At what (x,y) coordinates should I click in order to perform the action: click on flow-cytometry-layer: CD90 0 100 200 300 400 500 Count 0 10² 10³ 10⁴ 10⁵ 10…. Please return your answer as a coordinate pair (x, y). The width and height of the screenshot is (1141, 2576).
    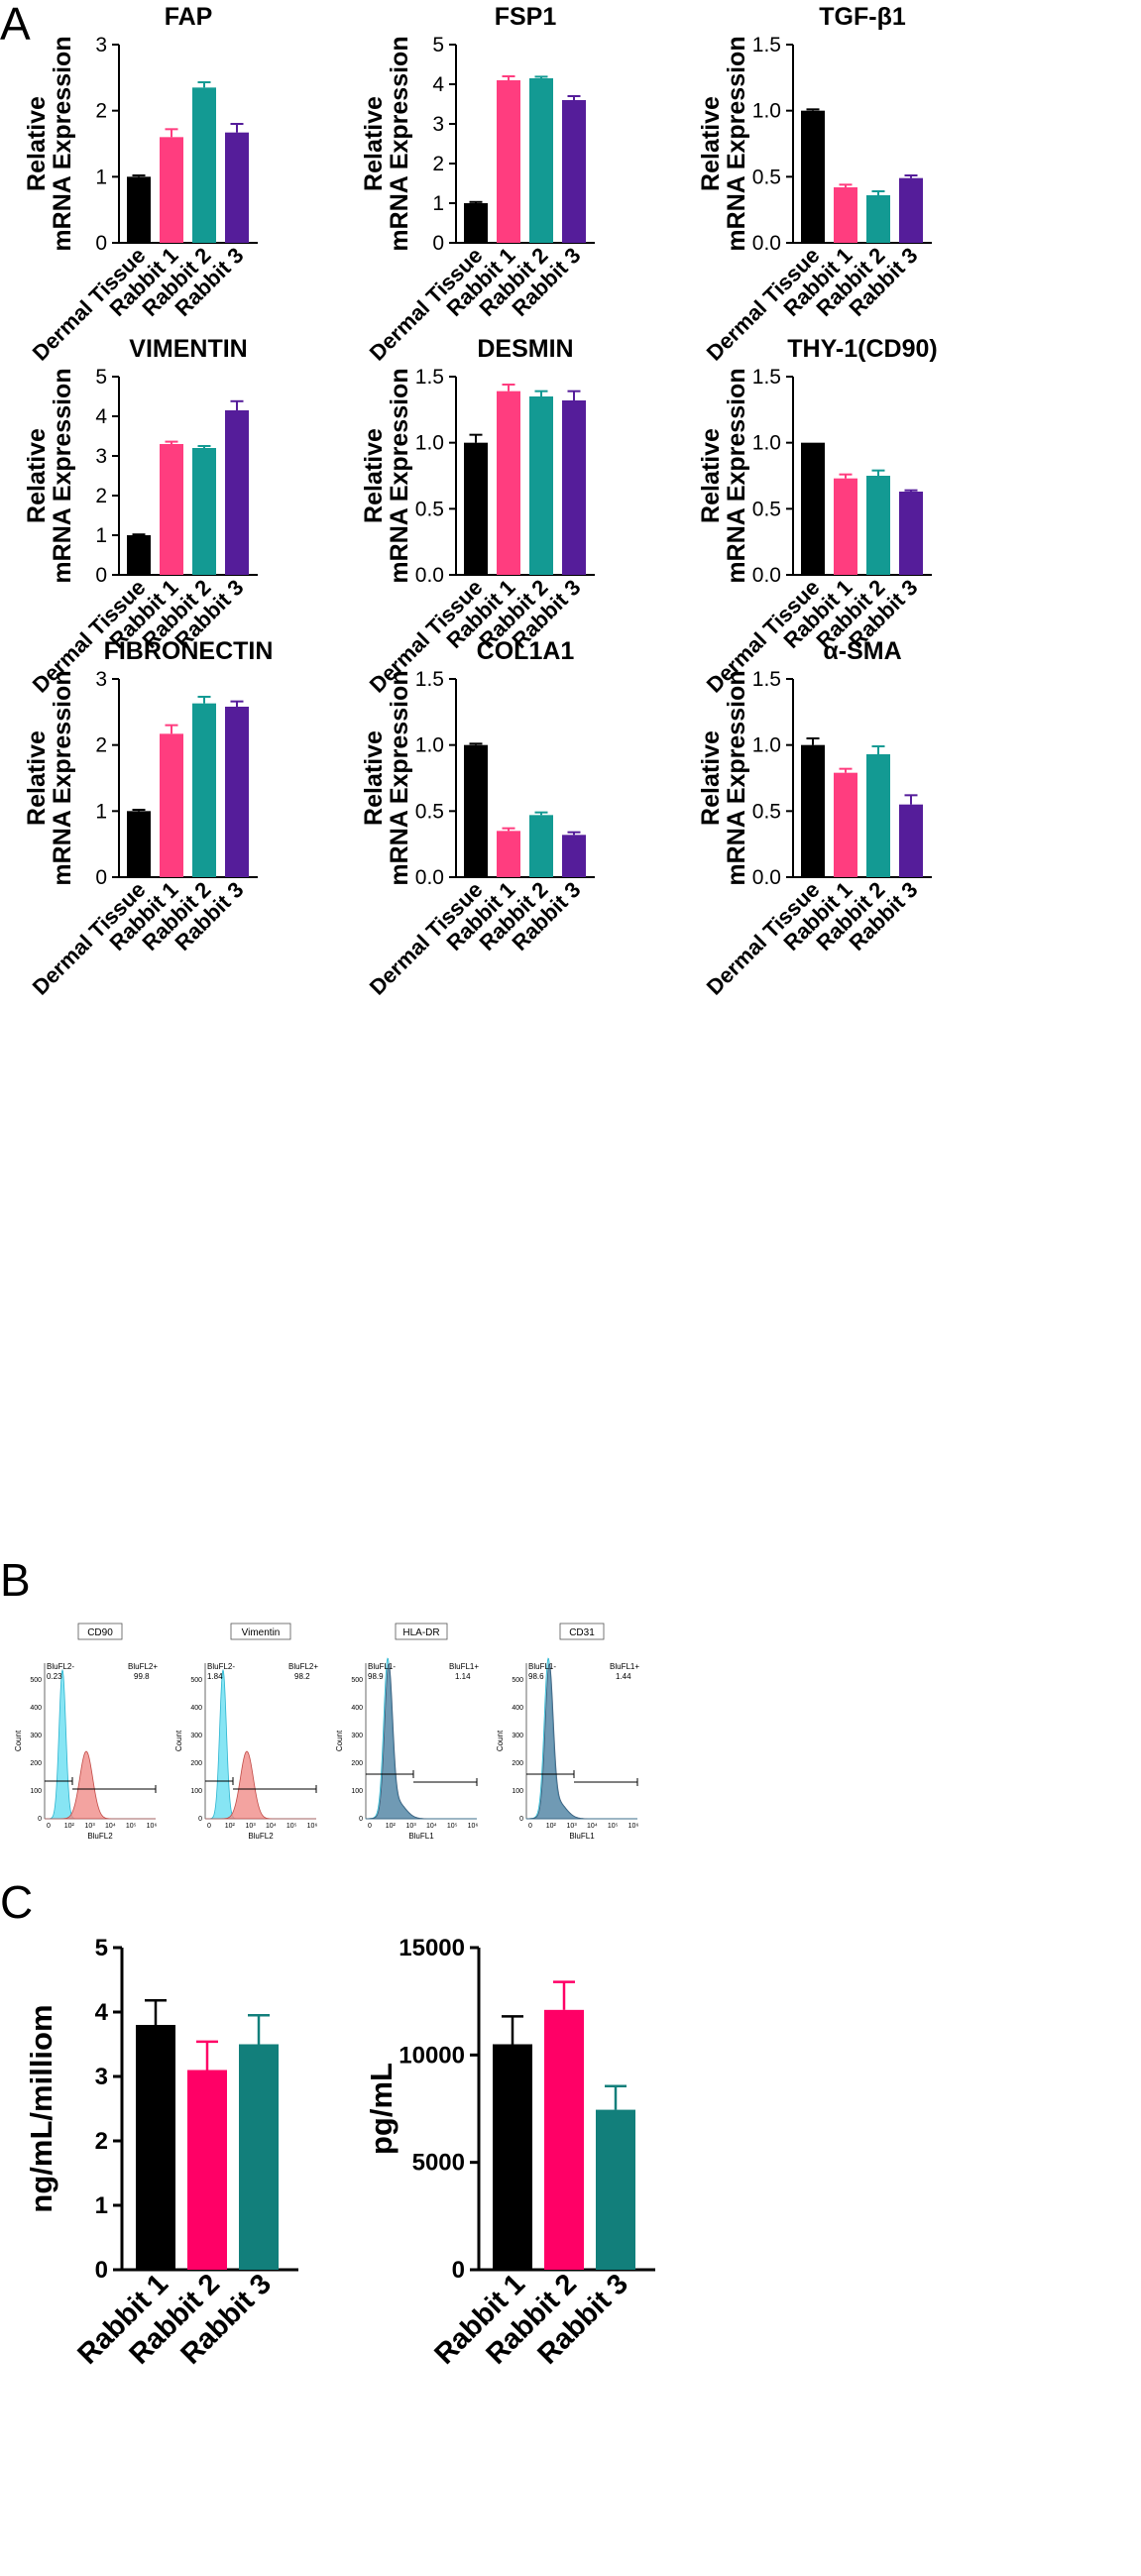
    Looking at the image, I should click on (326, 1732).